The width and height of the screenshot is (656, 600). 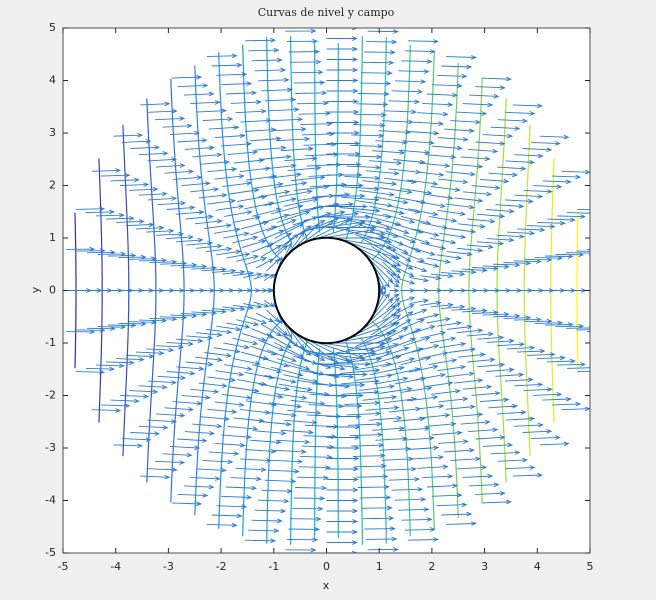 What do you see at coordinates (273, 566) in the screenshot?
I see `x-tick-label: -1` at bounding box center [273, 566].